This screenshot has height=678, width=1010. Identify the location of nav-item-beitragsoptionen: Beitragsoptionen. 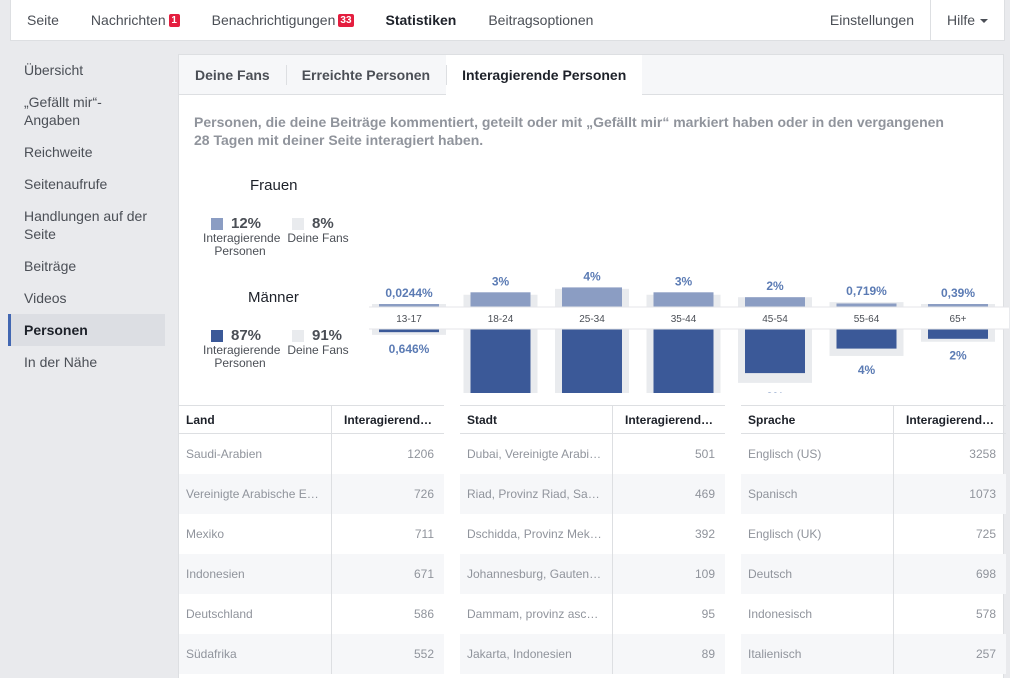
(540, 20).